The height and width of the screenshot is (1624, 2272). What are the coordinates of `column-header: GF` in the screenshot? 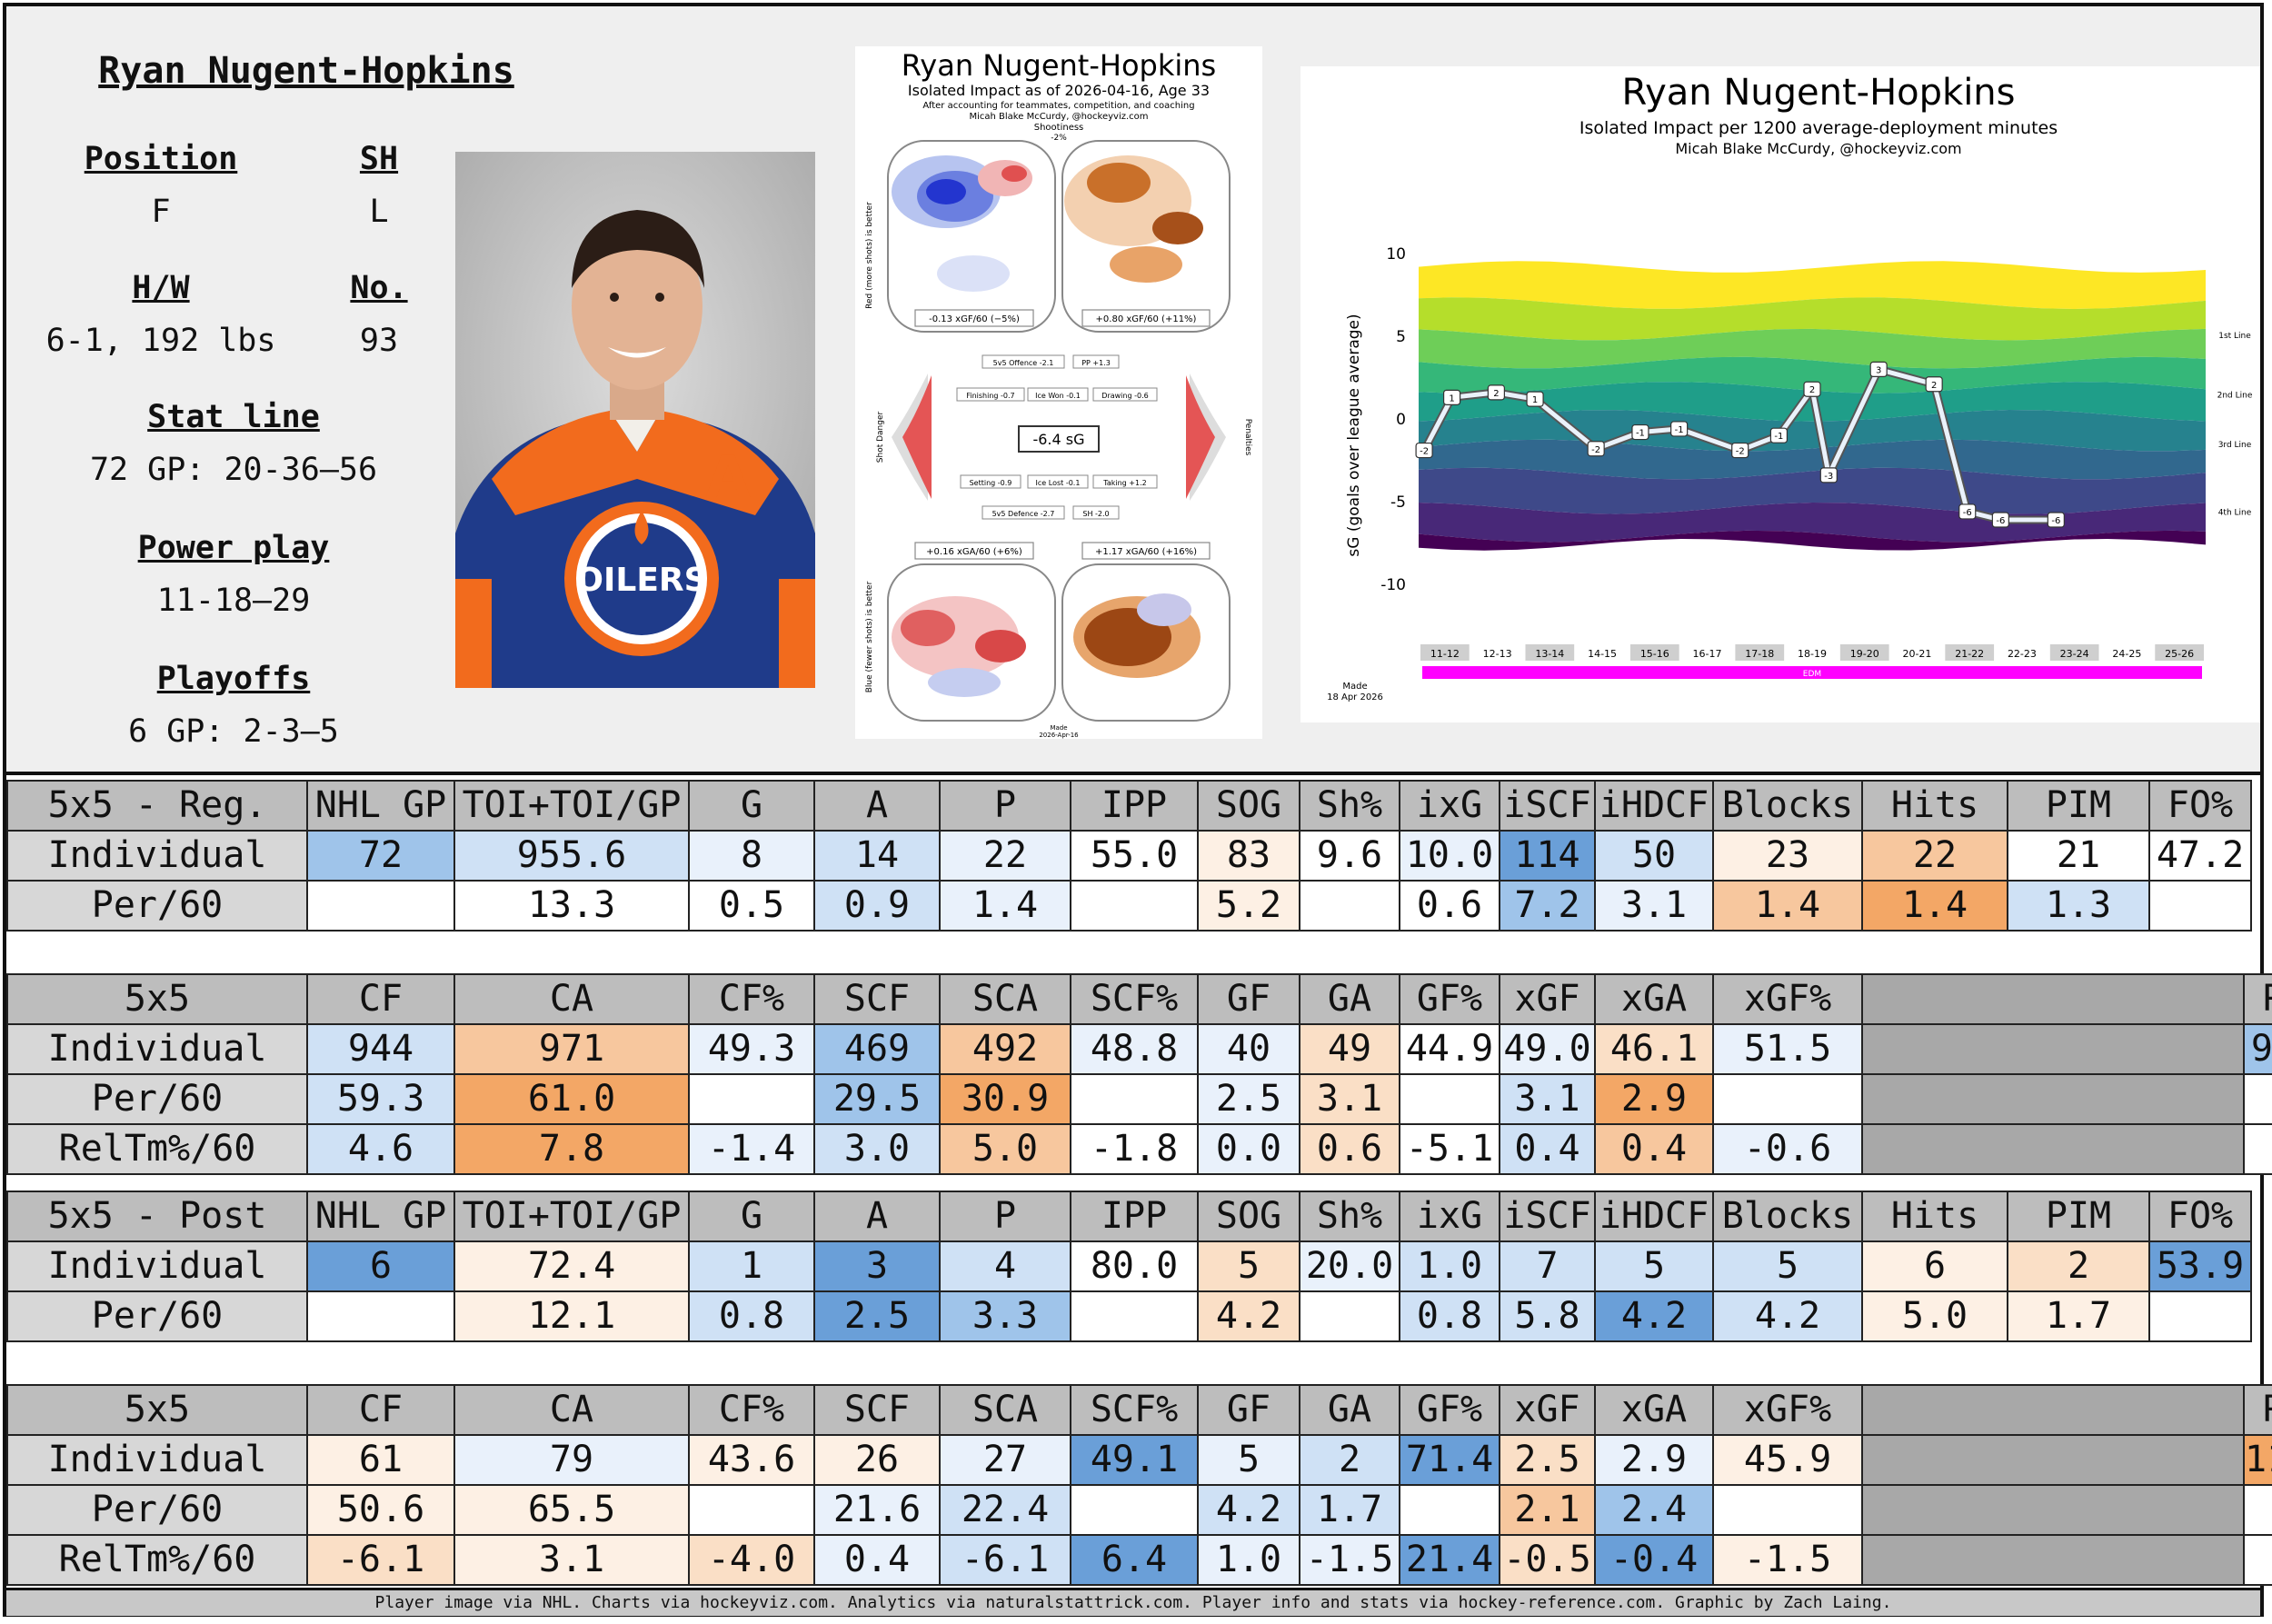 It's located at (1248, 999).